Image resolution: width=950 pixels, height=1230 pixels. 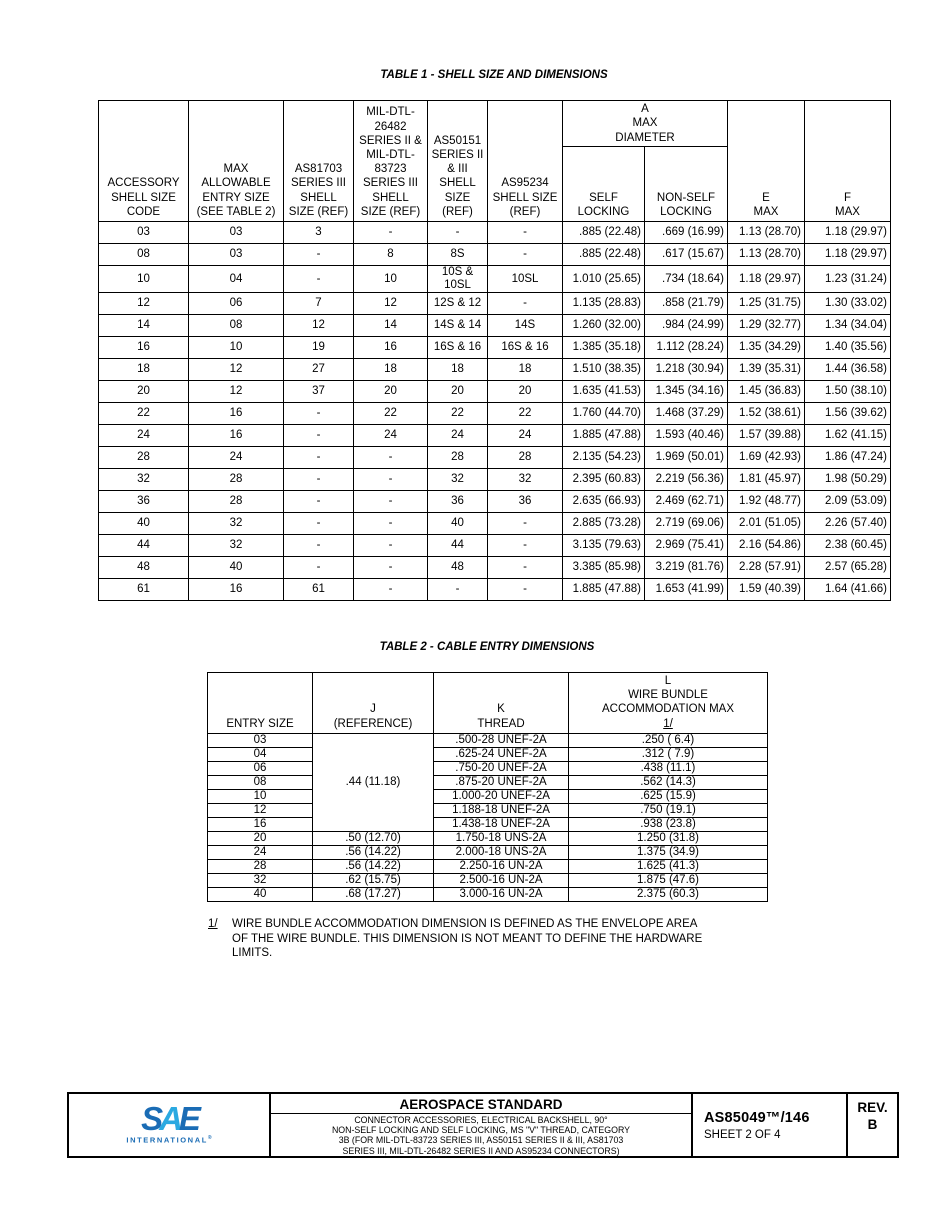 I want to click on table-cell: 1.44 (36.58), so click(x=848, y=369).